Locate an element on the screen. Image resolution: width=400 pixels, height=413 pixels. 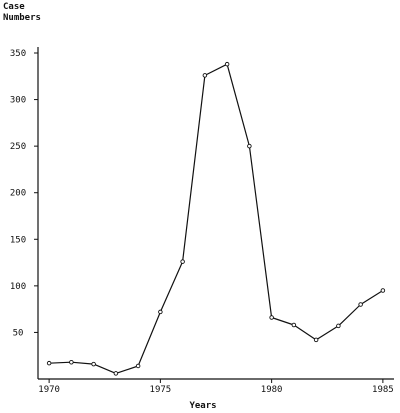
y-tick-label: 150 is located at coordinates (18, 240).